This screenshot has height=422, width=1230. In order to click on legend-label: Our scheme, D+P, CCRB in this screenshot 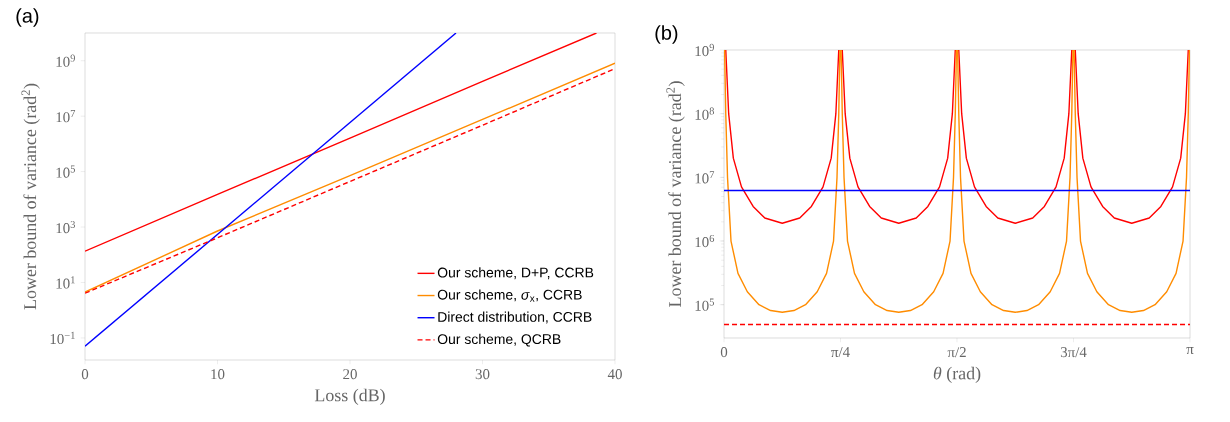, I will do `click(515, 273)`.